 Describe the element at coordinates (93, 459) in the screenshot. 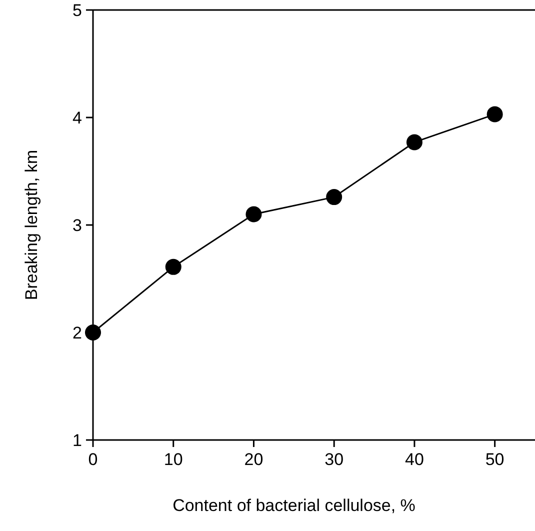

I see `x-tick-label: 0` at that location.